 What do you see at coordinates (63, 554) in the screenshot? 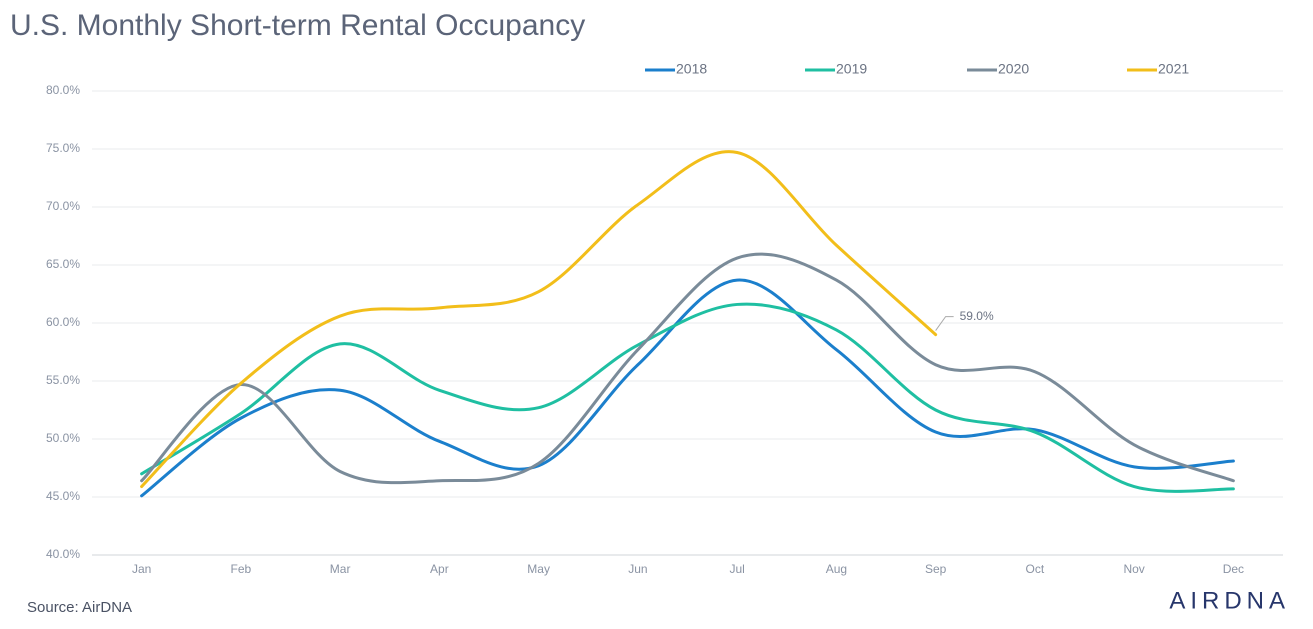
I see `y-tick-label: 40.0%` at bounding box center [63, 554].